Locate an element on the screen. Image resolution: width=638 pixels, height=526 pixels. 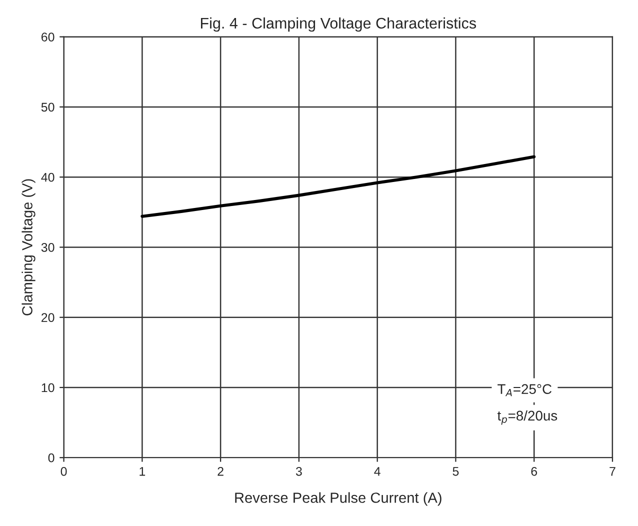
y-tick-label: 0 is located at coordinates (51, 457).